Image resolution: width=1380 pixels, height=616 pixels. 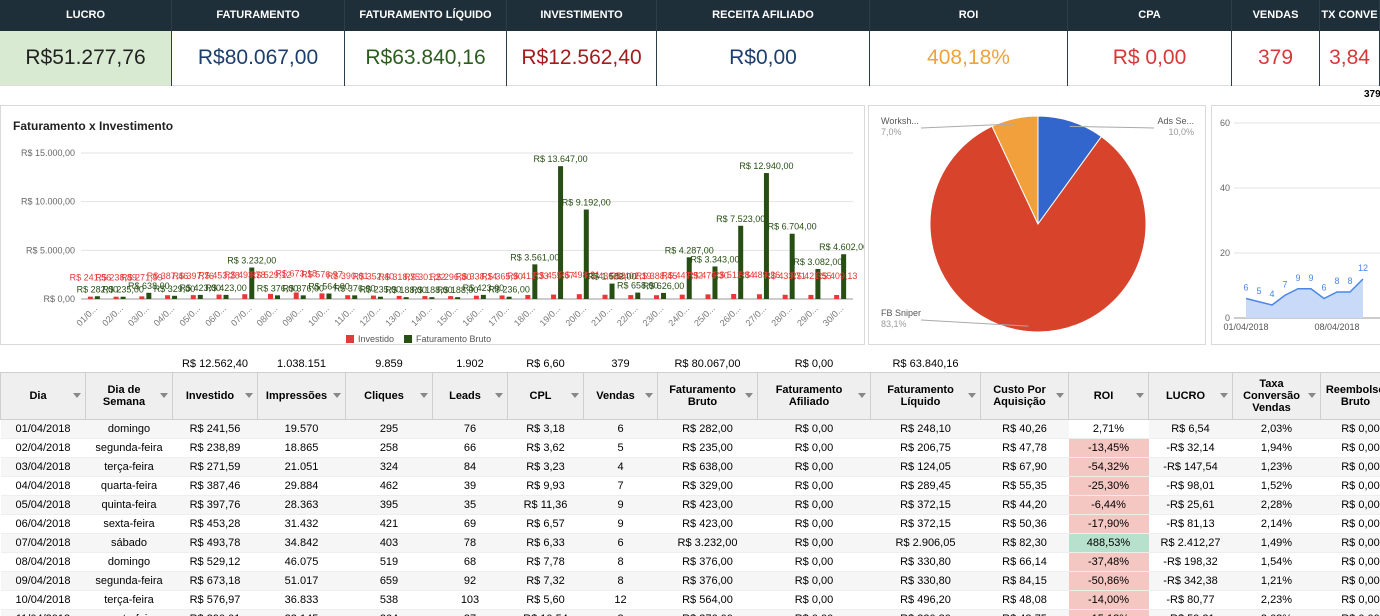 I want to click on column-header: Dia de Semana, so click(x=129, y=396).